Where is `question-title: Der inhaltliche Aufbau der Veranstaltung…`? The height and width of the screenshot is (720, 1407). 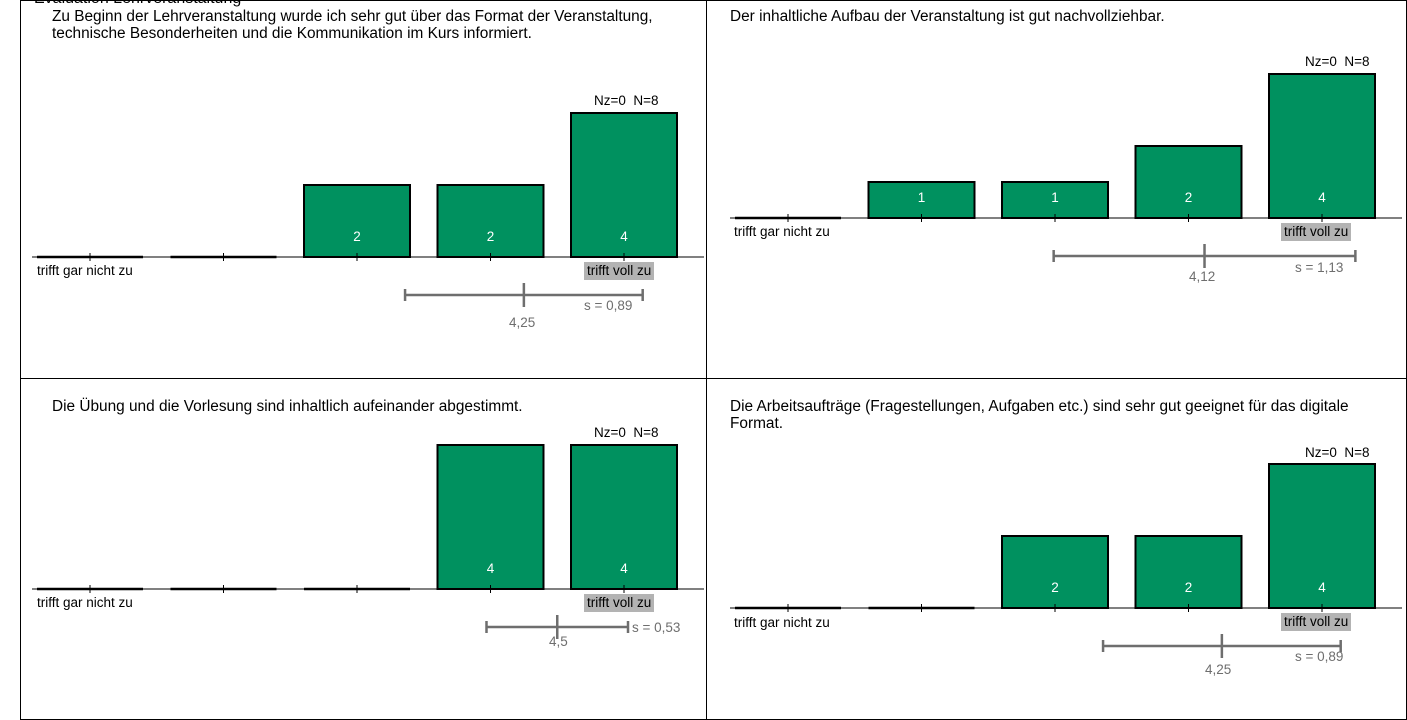
question-title: Der inhaltliche Aufbau der Veranstaltung… is located at coordinates (947, 16).